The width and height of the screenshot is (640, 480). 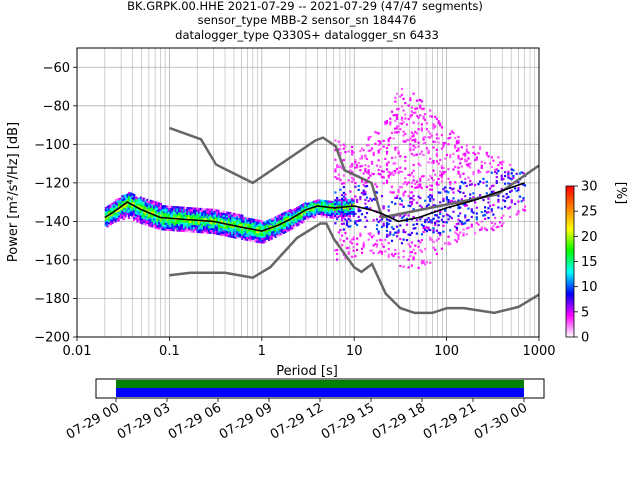 I want to click on x-tick-label: 1000, so click(x=538, y=351).